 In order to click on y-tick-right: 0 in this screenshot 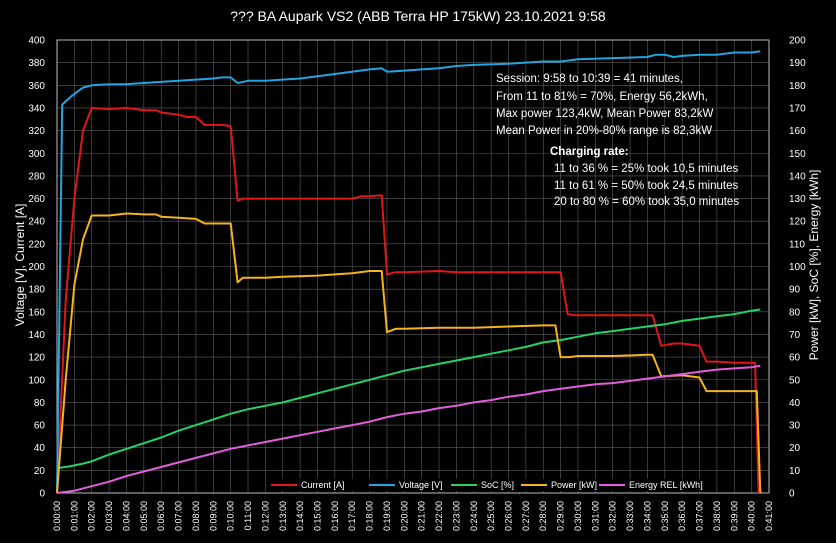, I will do `click(792, 494)`.